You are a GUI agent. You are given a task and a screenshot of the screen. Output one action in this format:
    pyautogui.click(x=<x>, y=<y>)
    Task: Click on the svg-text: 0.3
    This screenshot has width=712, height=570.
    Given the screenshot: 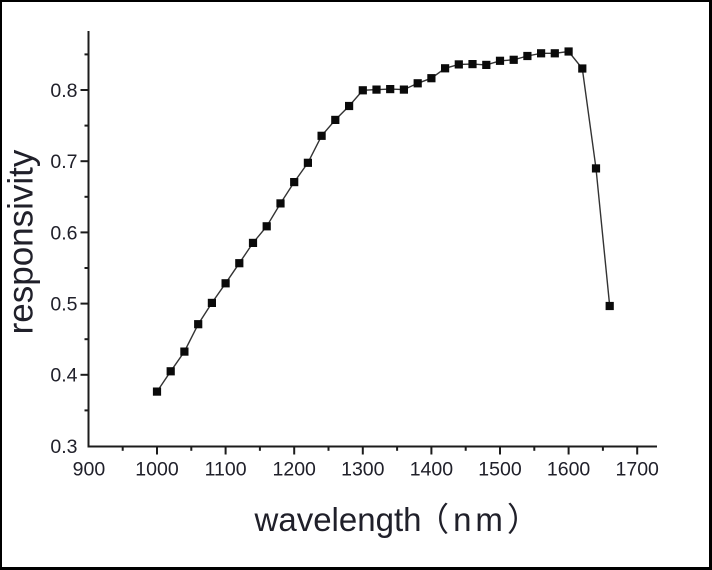 What is the action you would take?
    pyautogui.click(x=63, y=447)
    